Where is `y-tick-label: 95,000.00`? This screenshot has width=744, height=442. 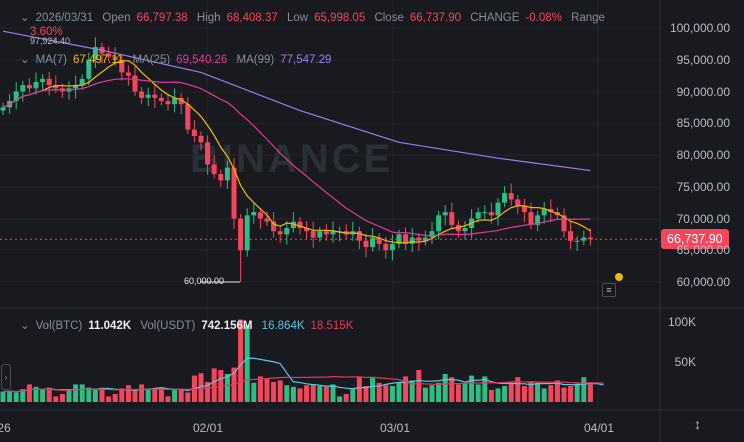 y-tick-label: 95,000.00 is located at coordinates (703, 59).